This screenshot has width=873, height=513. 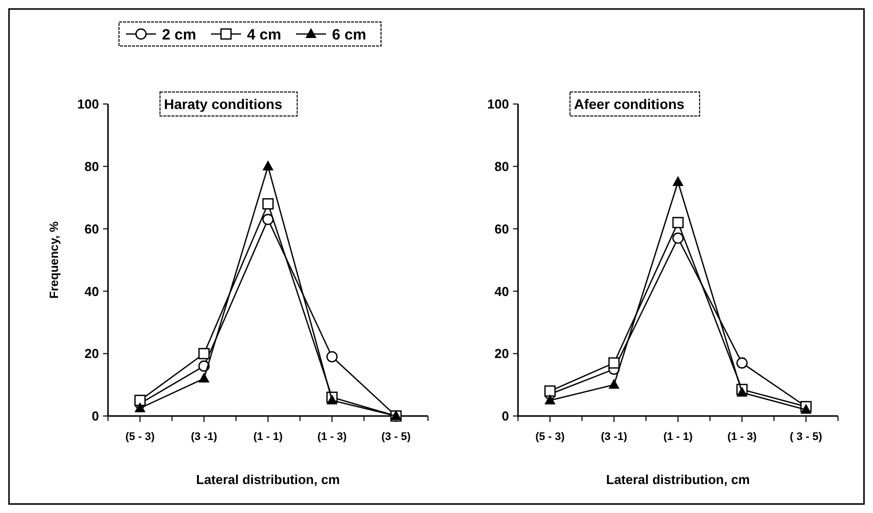 What do you see at coordinates (223, 104) in the screenshot?
I see `chart-title: Haraty conditions` at bounding box center [223, 104].